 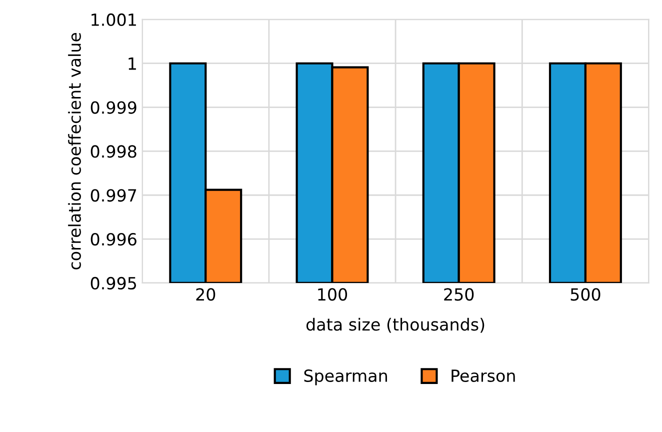 I want to click on y-tick-label: 0.999, so click(x=113, y=107).